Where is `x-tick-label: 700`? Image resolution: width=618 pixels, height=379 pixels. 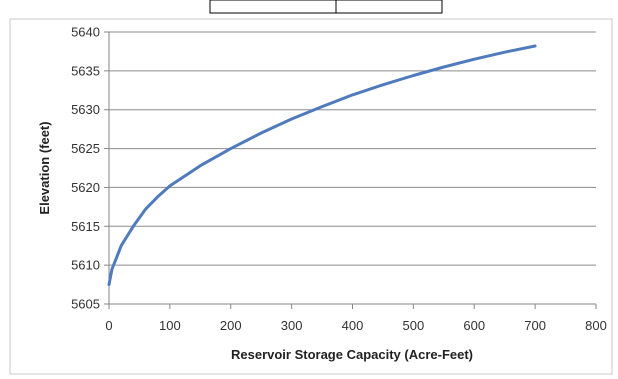 x-tick-label: 700 is located at coordinates (535, 325).